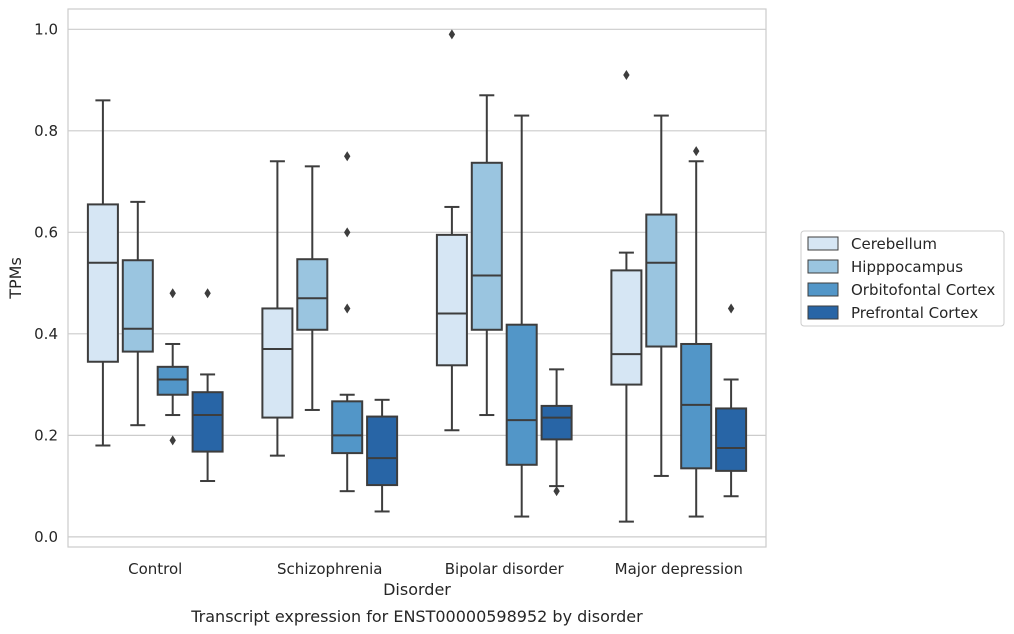 This screenshot has width=1014, height=634. What do you see at coordinates (894, 244) in the screenshot?
I see `legend-label: Cerebellum` at bounding box center [894, 244].